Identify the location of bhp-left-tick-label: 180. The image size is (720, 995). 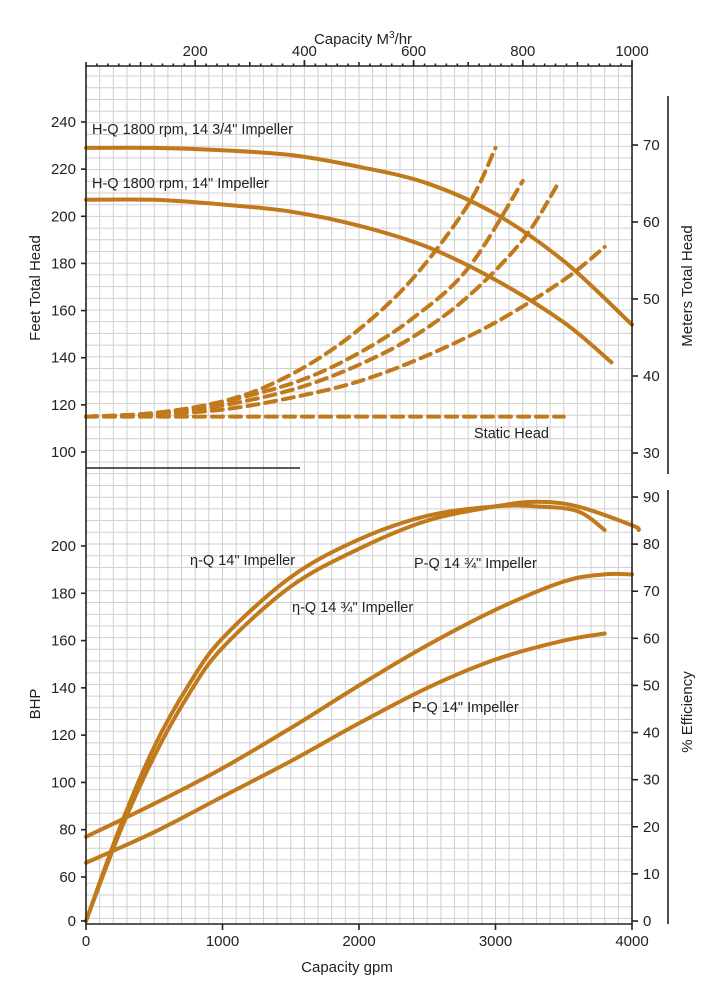
(63, 593).